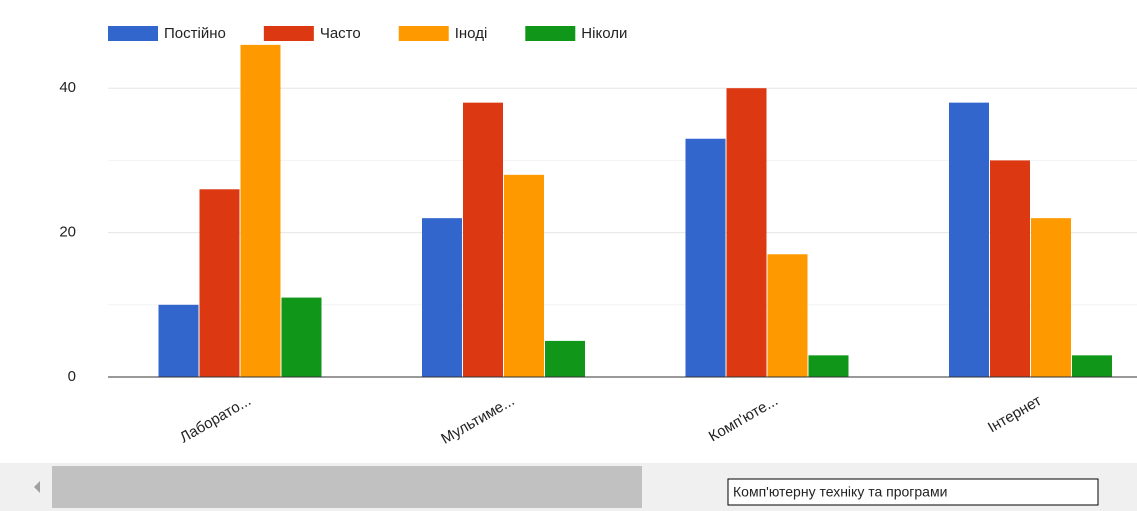 The image size is (1137, 511). I want to click on legend-label: Часто, so click(340, 33).